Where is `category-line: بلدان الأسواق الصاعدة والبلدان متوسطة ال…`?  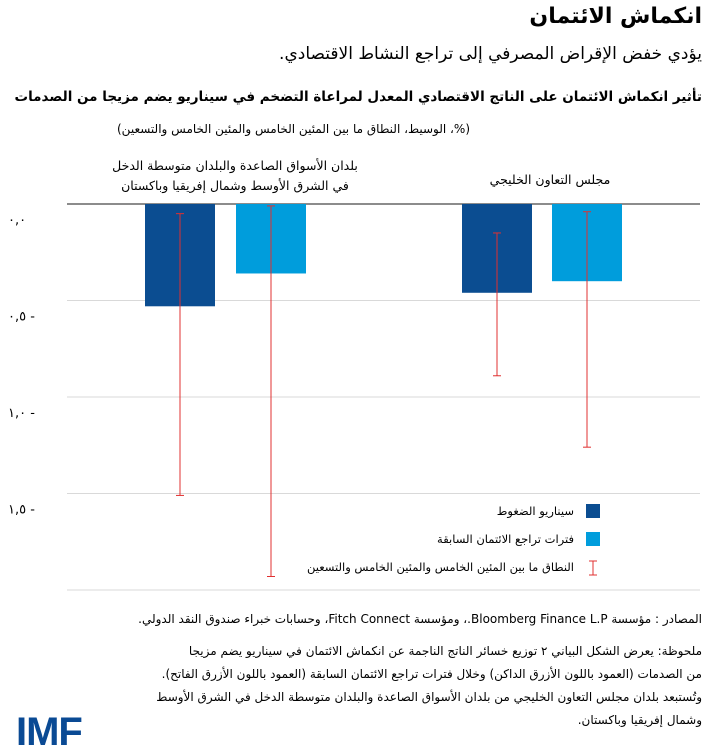 category-line: بلدان الأسواق الصاعدة والبلدان متوسطة ال… is located at coordinates (235, 165).